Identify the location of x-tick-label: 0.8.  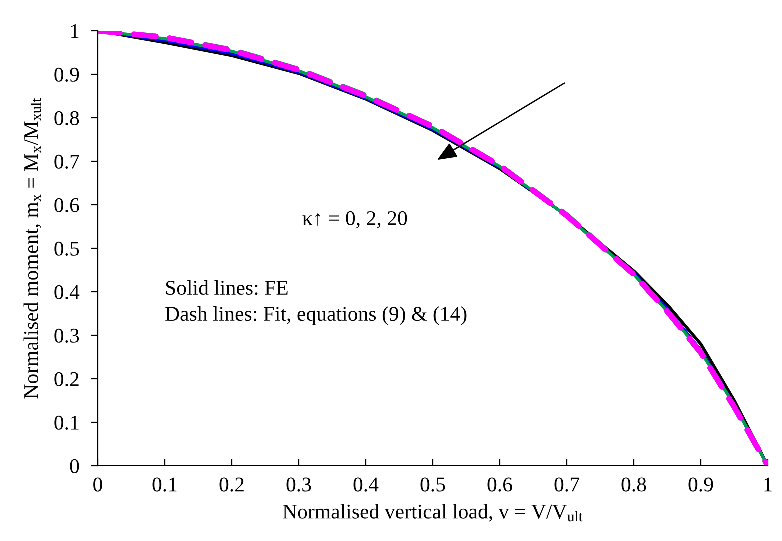
(634, 485).